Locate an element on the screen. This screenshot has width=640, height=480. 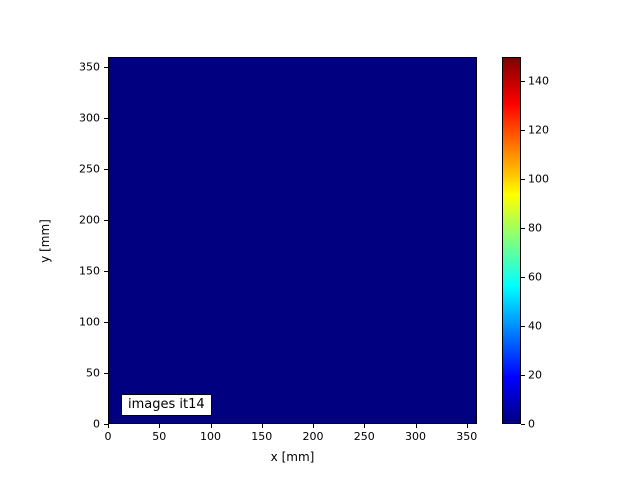
x-tick-label: 150 is located at coordinates (262, 436).